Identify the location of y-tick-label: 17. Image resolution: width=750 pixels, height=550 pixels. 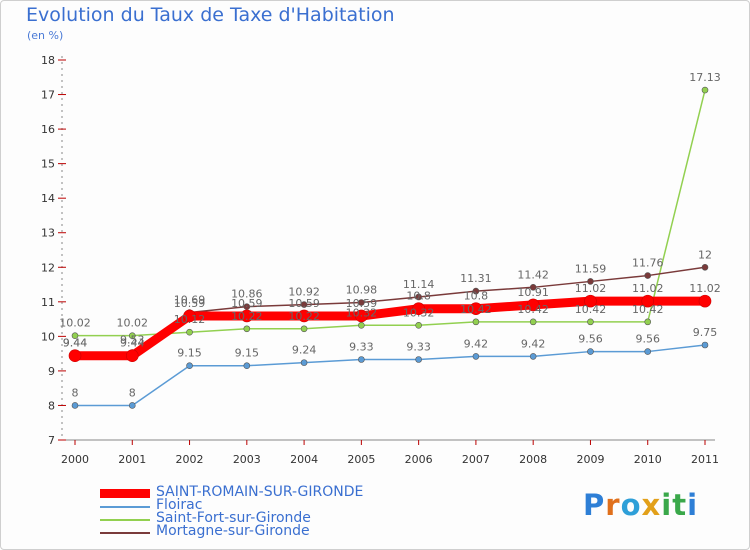
(48, 95).